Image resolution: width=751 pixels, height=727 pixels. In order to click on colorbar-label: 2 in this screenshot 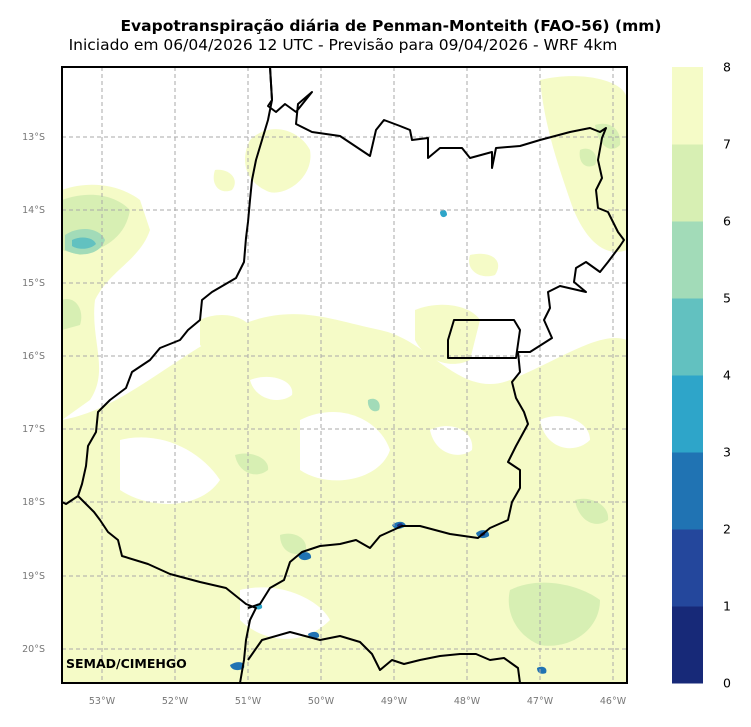, I will do `click(727, 529)`.